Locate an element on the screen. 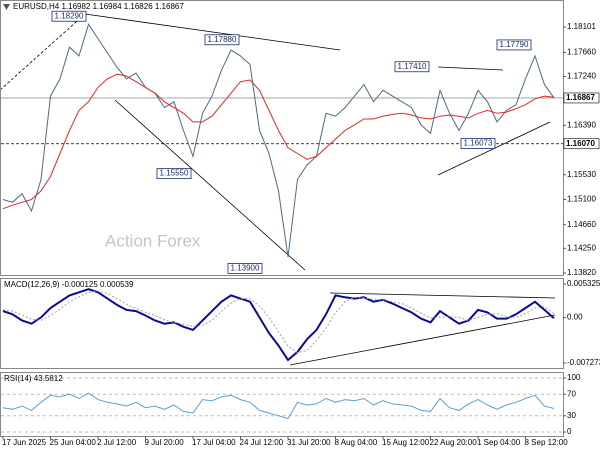 The image size is (600, 450). y-tick-label: 70 is located at coordinates (571, 393).